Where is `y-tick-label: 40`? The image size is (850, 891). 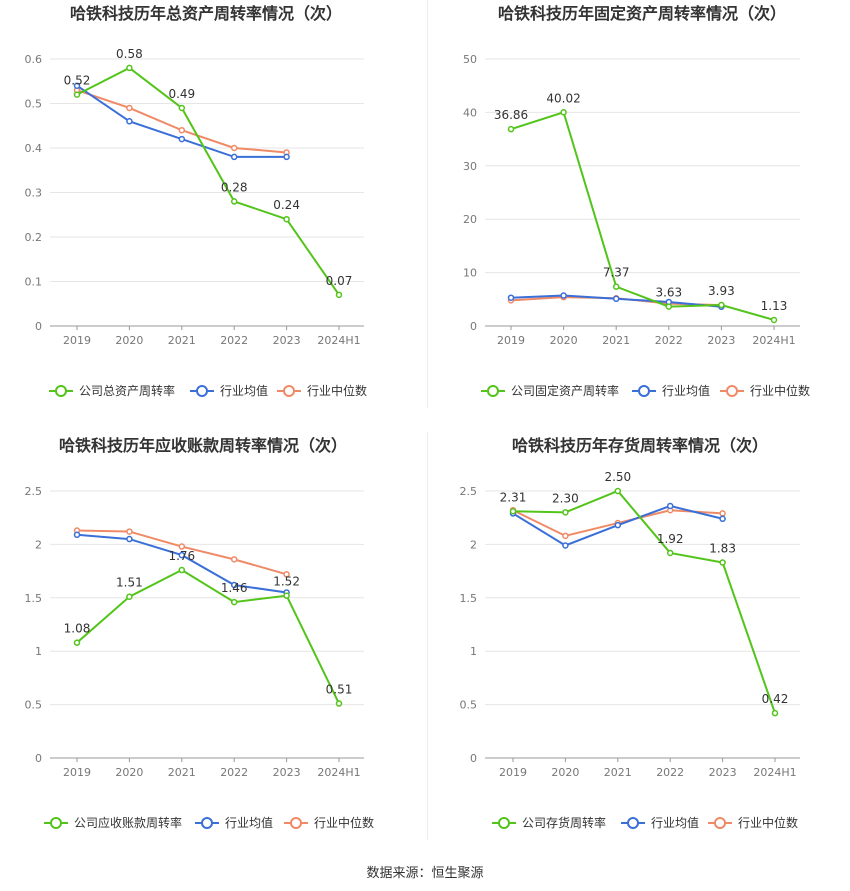 y-tick-label: 40 is located at coordinates (470, 112).